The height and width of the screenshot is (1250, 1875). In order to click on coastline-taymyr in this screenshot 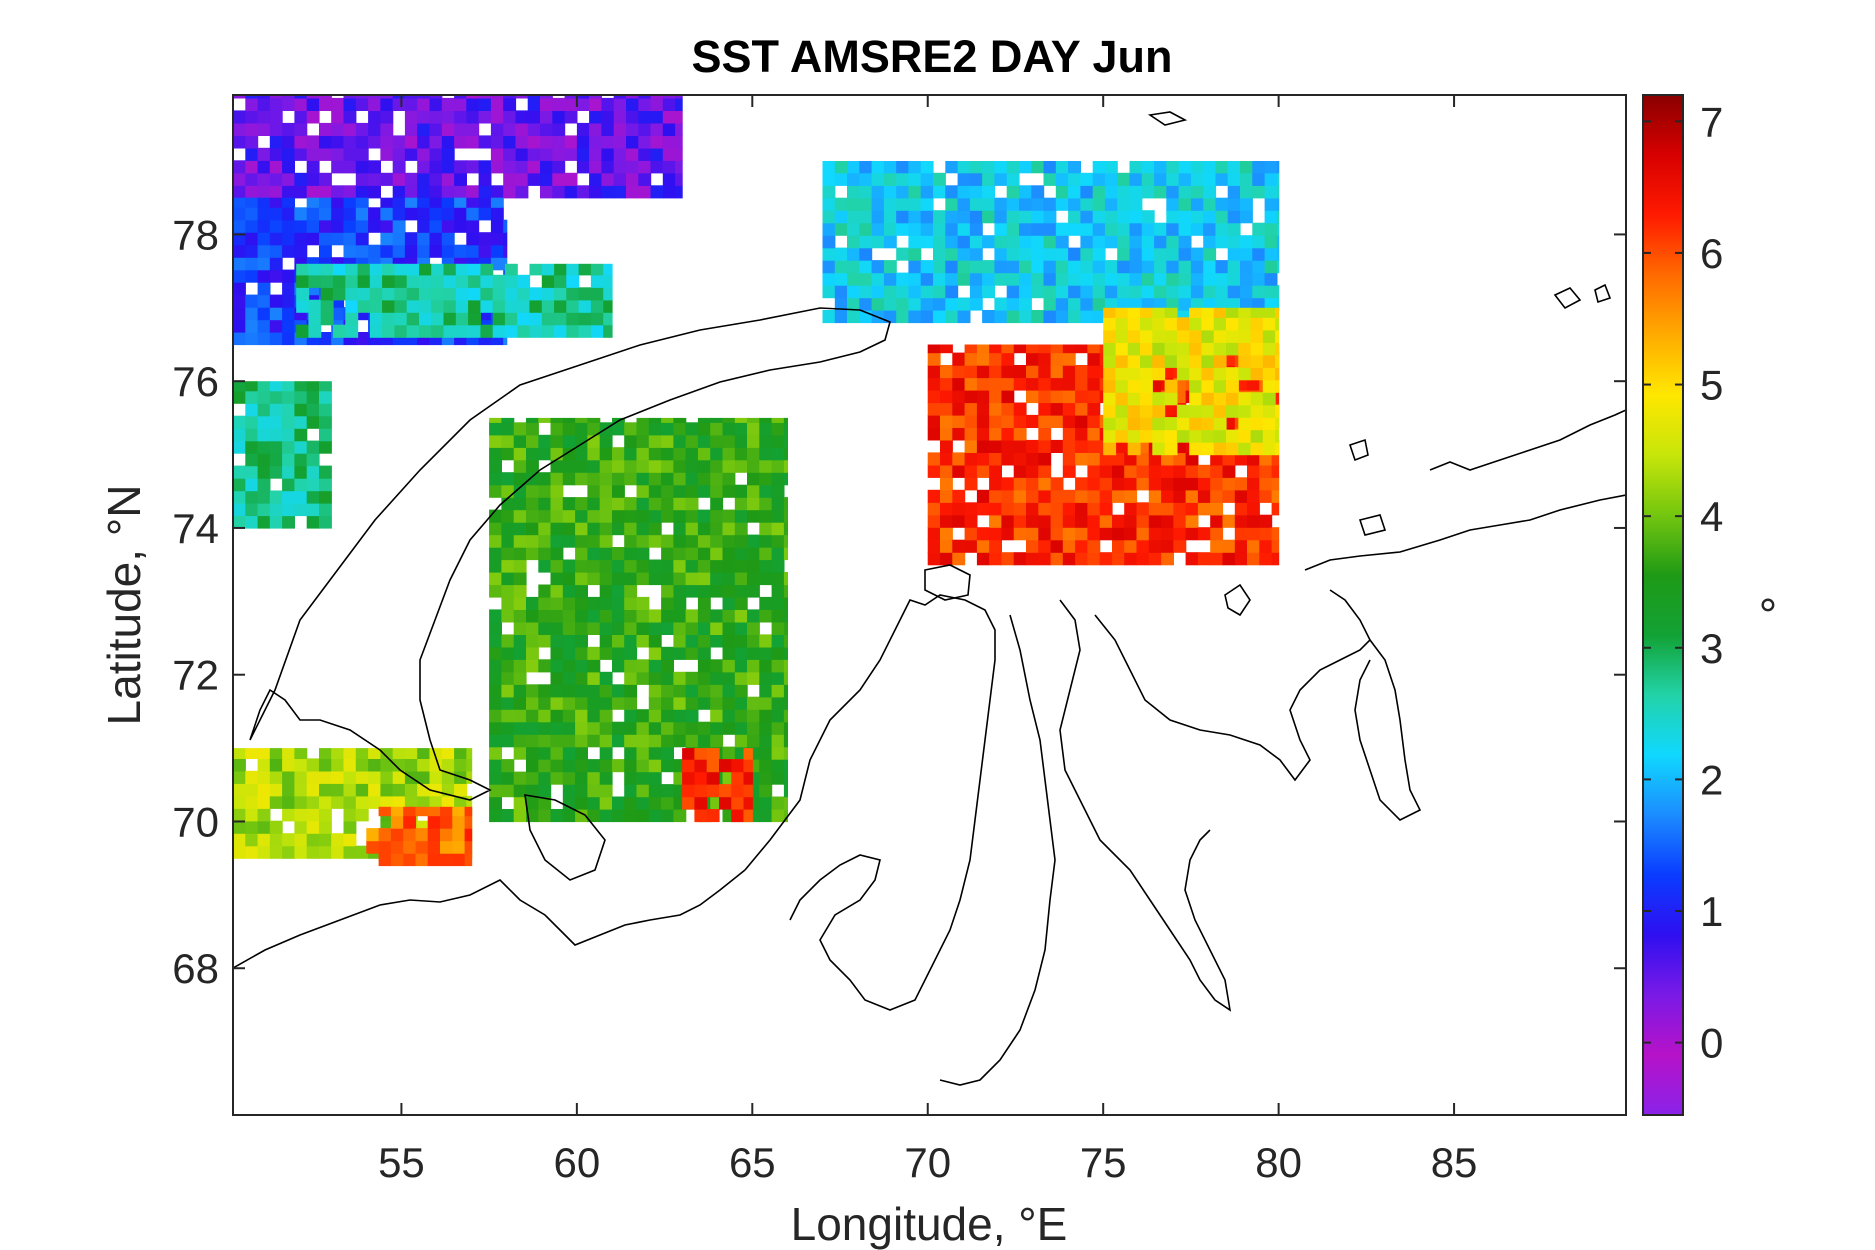, I will do `click(1465, 532)`.